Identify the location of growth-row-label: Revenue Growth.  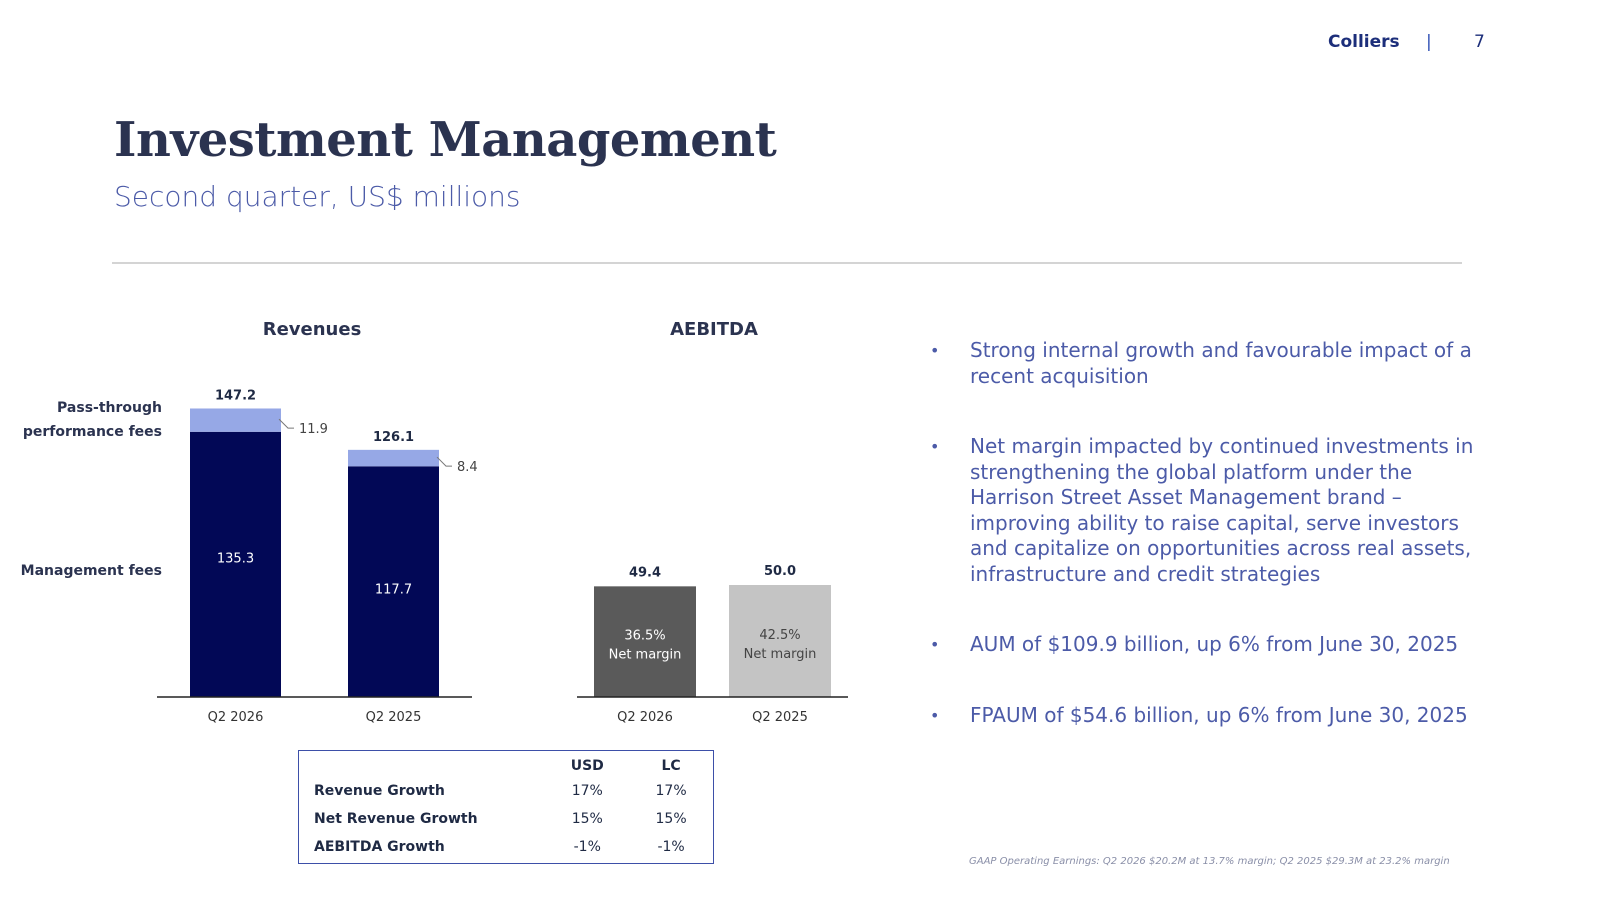
(379, 791).